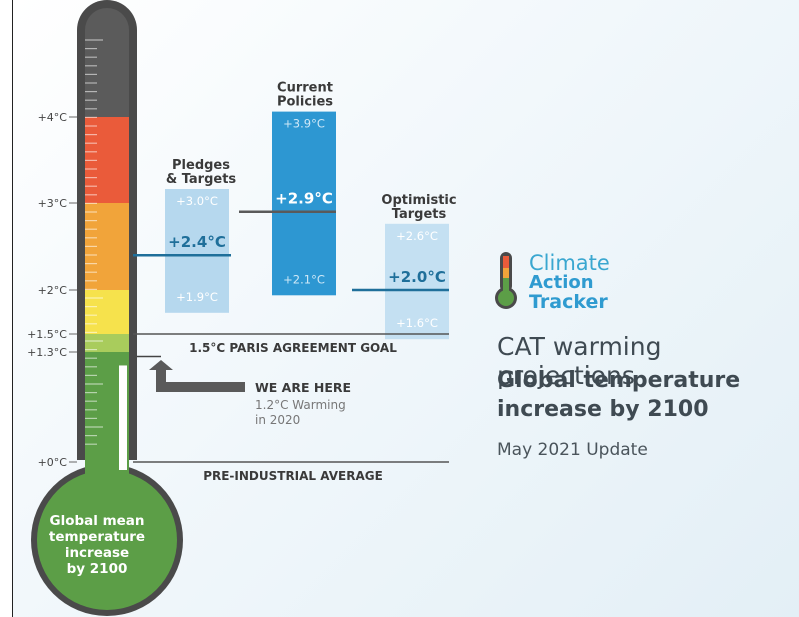 The height and width of the screenshot is (617, 799). Describe the element at coordinates (603, 409) in the screenshot. I see `chart-subtitle-line2: increase by 2100` at that location.